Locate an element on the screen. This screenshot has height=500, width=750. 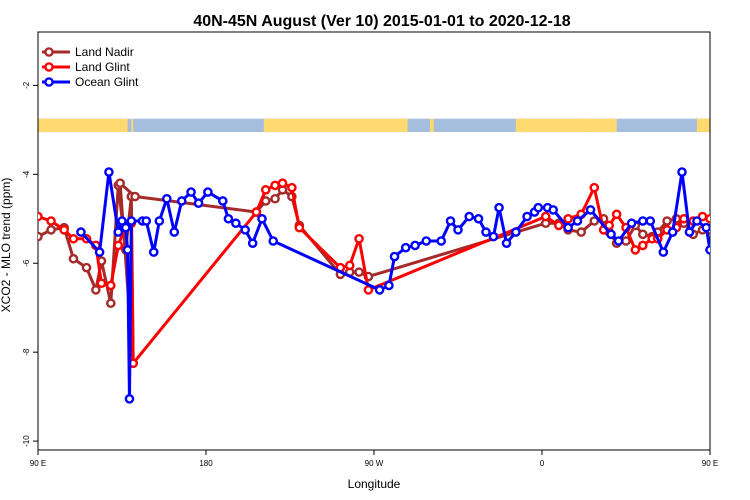
land-sea-strip is located at coordinates (374, 125).